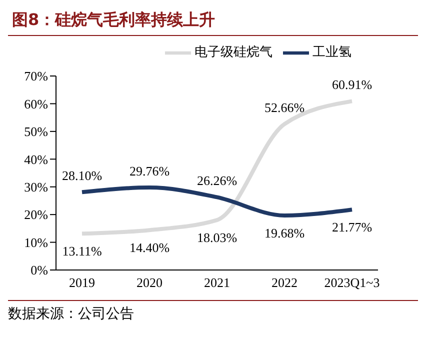 This screenshot has width=426, height=339. Describe the element at coordinates (36, 104) in the screenshot. I see `y-tick-label: 60%` at that location.